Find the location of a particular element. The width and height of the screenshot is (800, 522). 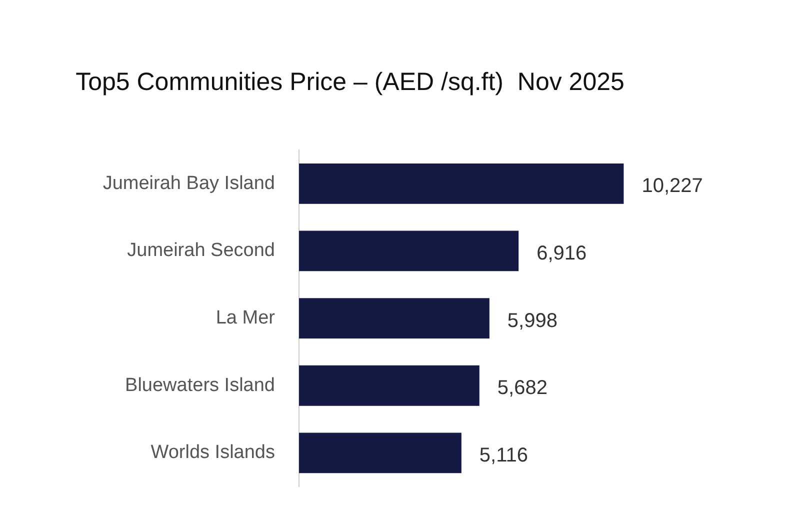

y-tick-label: Bluewaters Island is located at coordinates (200, 385).